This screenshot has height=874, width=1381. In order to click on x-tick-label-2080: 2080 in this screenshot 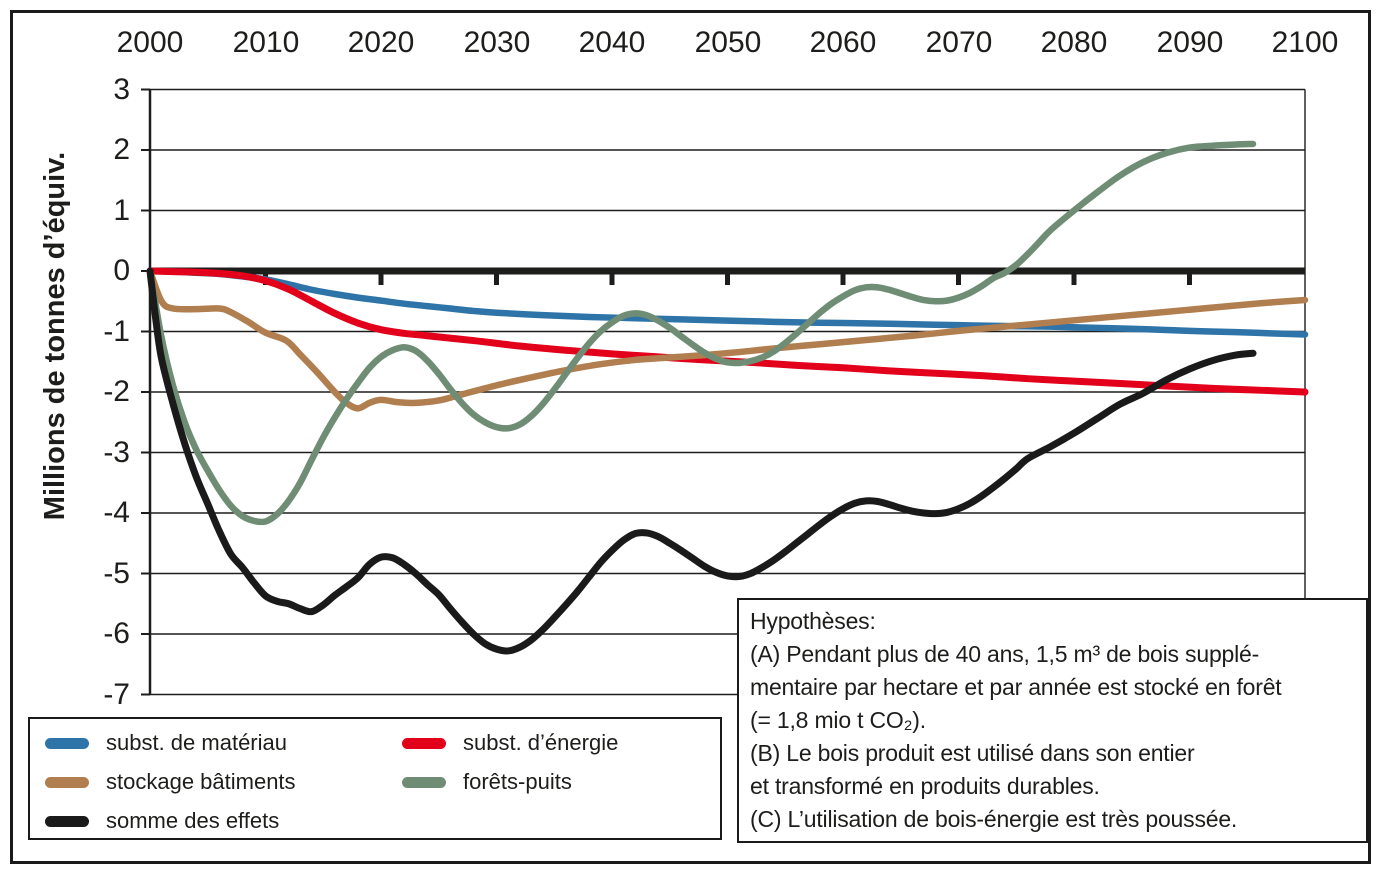, I will do `click(1074, 42)`.